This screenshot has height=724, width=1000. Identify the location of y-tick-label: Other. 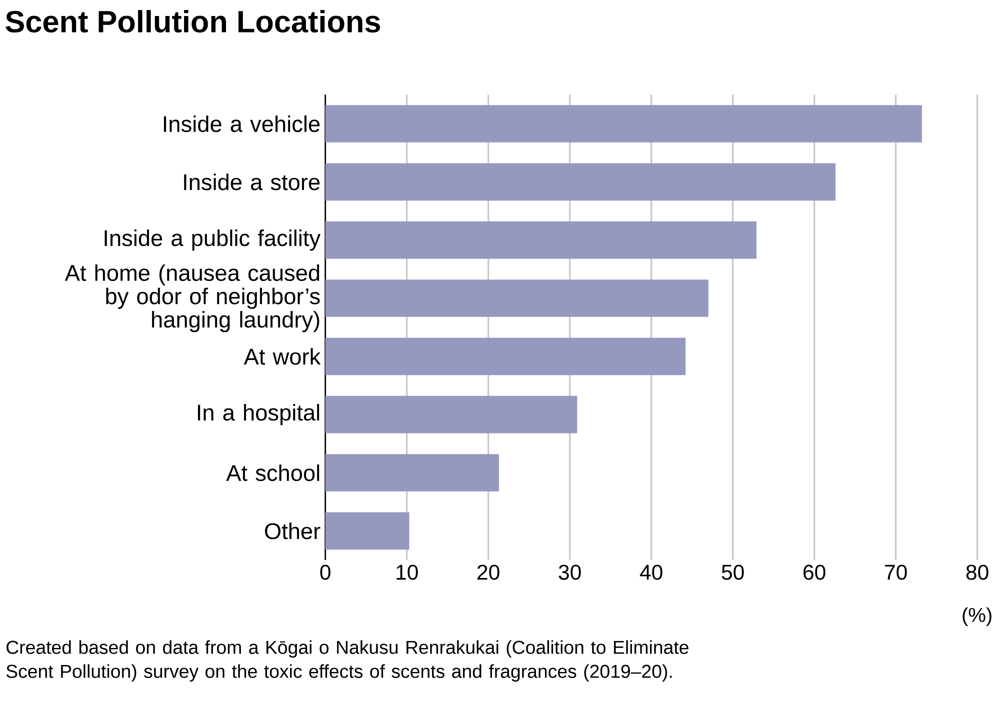
(292, 531).